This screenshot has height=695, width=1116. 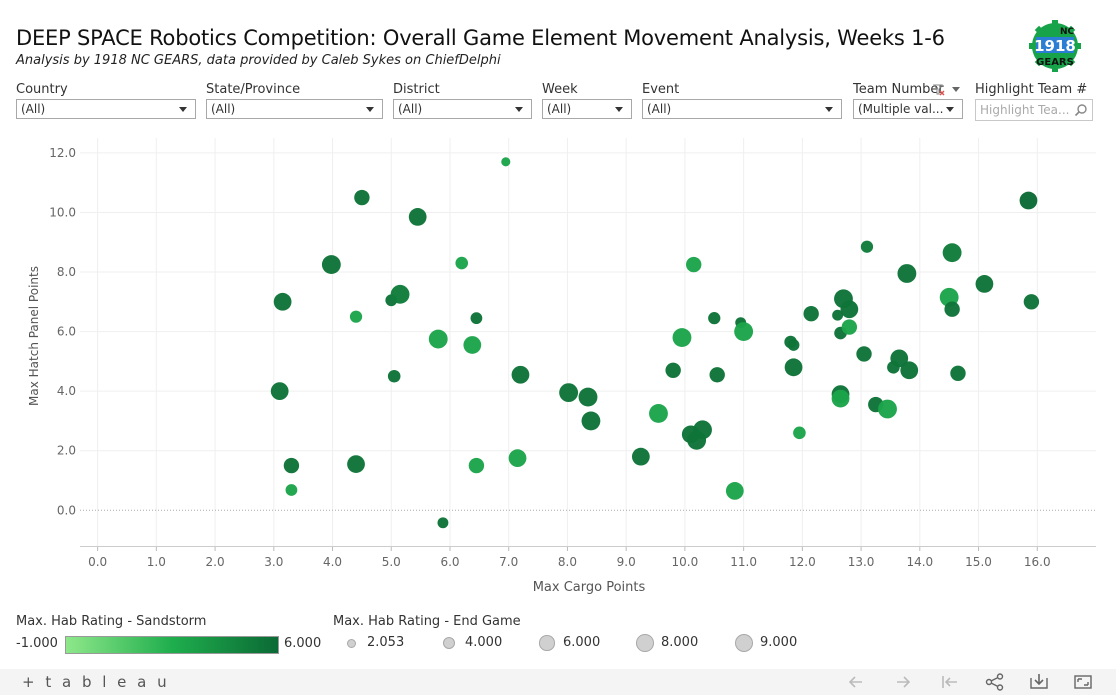 What do you see at coordinates (779, 642) in the screenshot?
I see `size-legend-label: 9.000` at bounding box center [779, 642].